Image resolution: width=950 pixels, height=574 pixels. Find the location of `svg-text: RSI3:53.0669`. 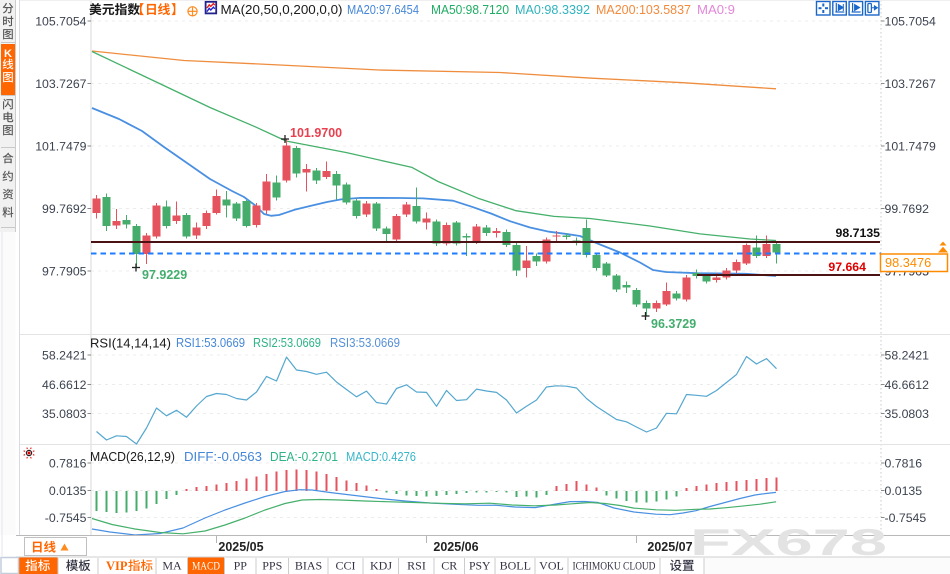

svg-text: RSI3:53.0669 is located at coordinates (365, 343).